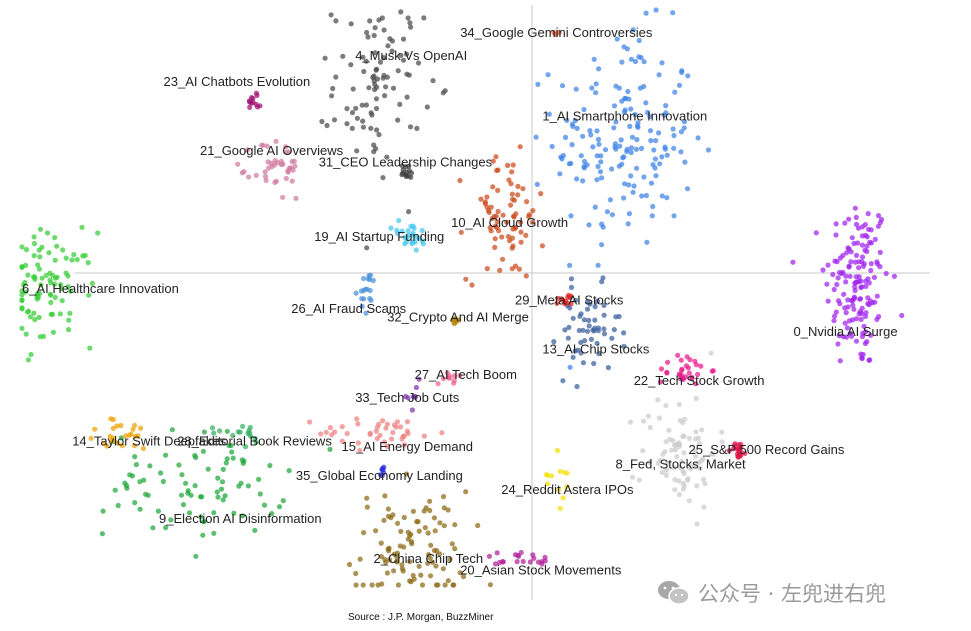 This screenshot has height=631, width=971. What do you see at coordinates (556, 33) in the screenshot?
I see `cluster-34-google-gemini-controversies` at bounding box center [556, 33].